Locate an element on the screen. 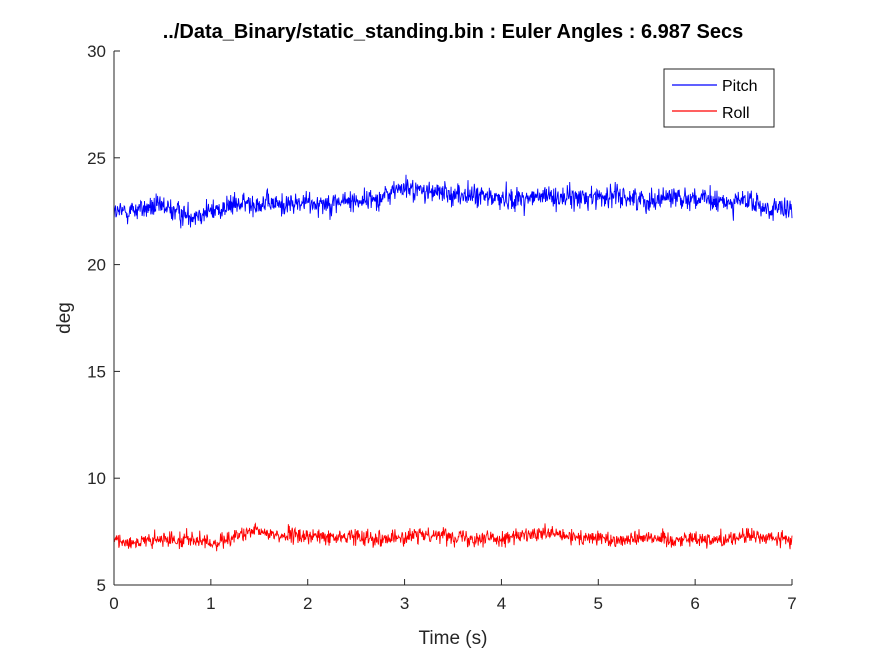 This screenshot has height=656, width=875. y-tick-label: 15 is located at coordinates (96, 371).